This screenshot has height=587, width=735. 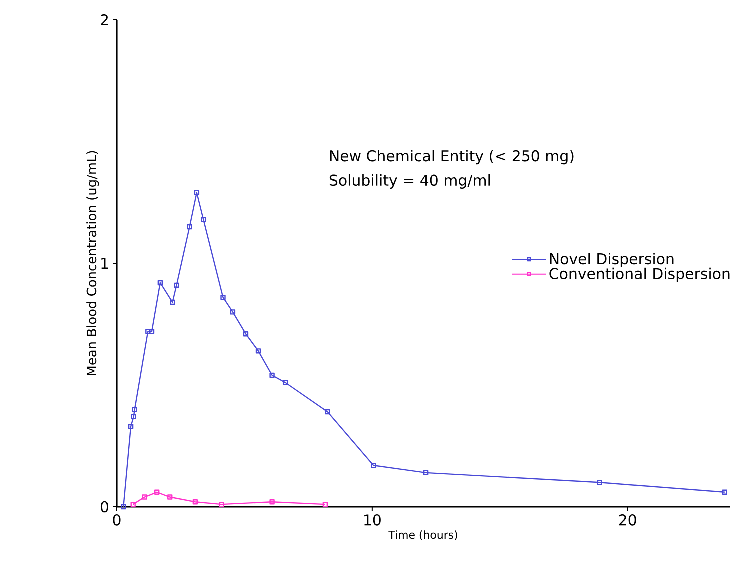 What do you see at coordinates (117, 520) in the screenshot?
I see `x-tick-label: 0` at bounding box center [117, 520].